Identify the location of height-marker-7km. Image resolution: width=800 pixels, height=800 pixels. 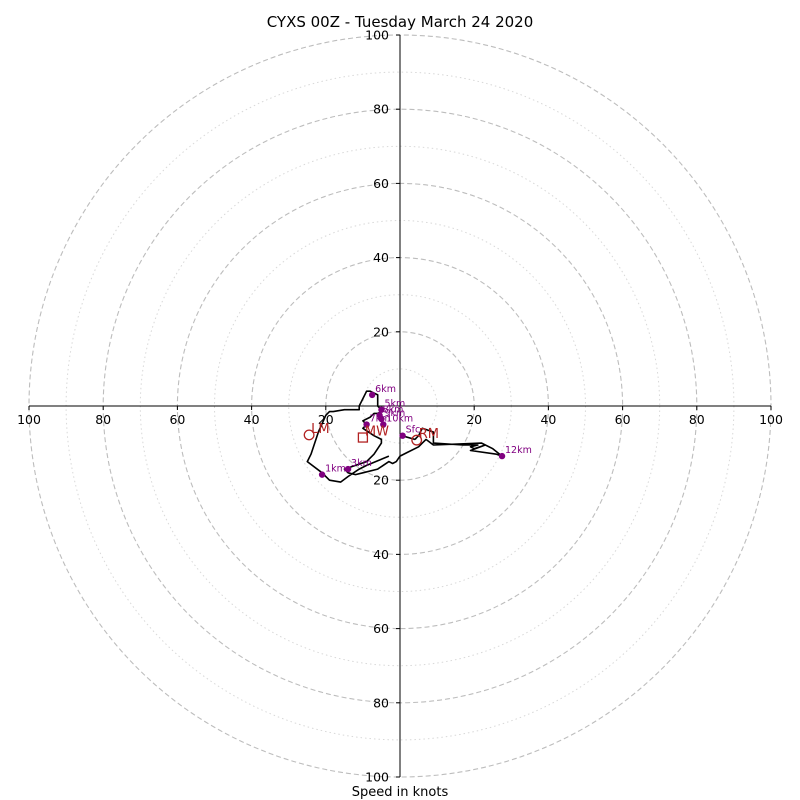
(366, 424).